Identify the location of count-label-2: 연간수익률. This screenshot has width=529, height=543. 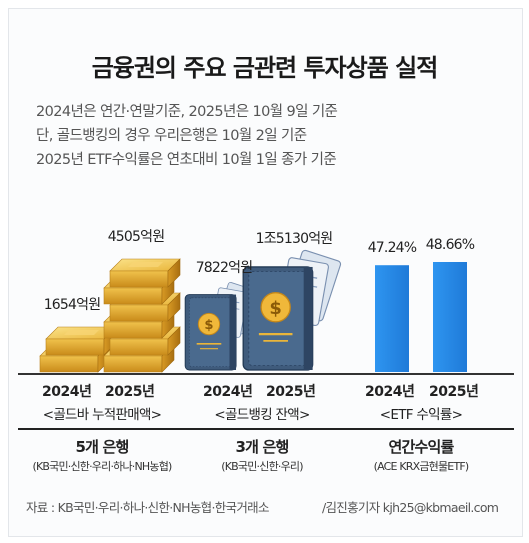
(421, 447).